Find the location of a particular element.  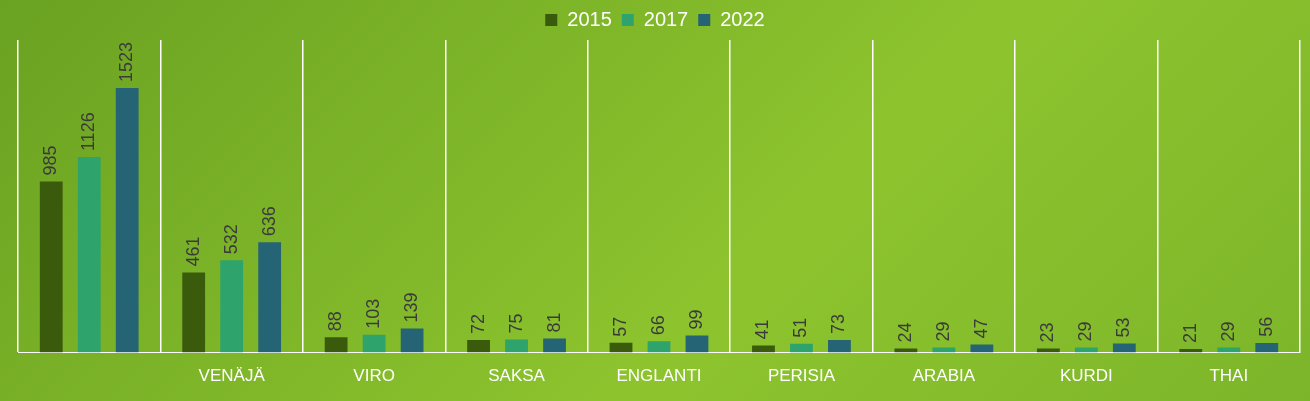

x-tick-label: VENÄJÄ is located at coordinates (232, 376).